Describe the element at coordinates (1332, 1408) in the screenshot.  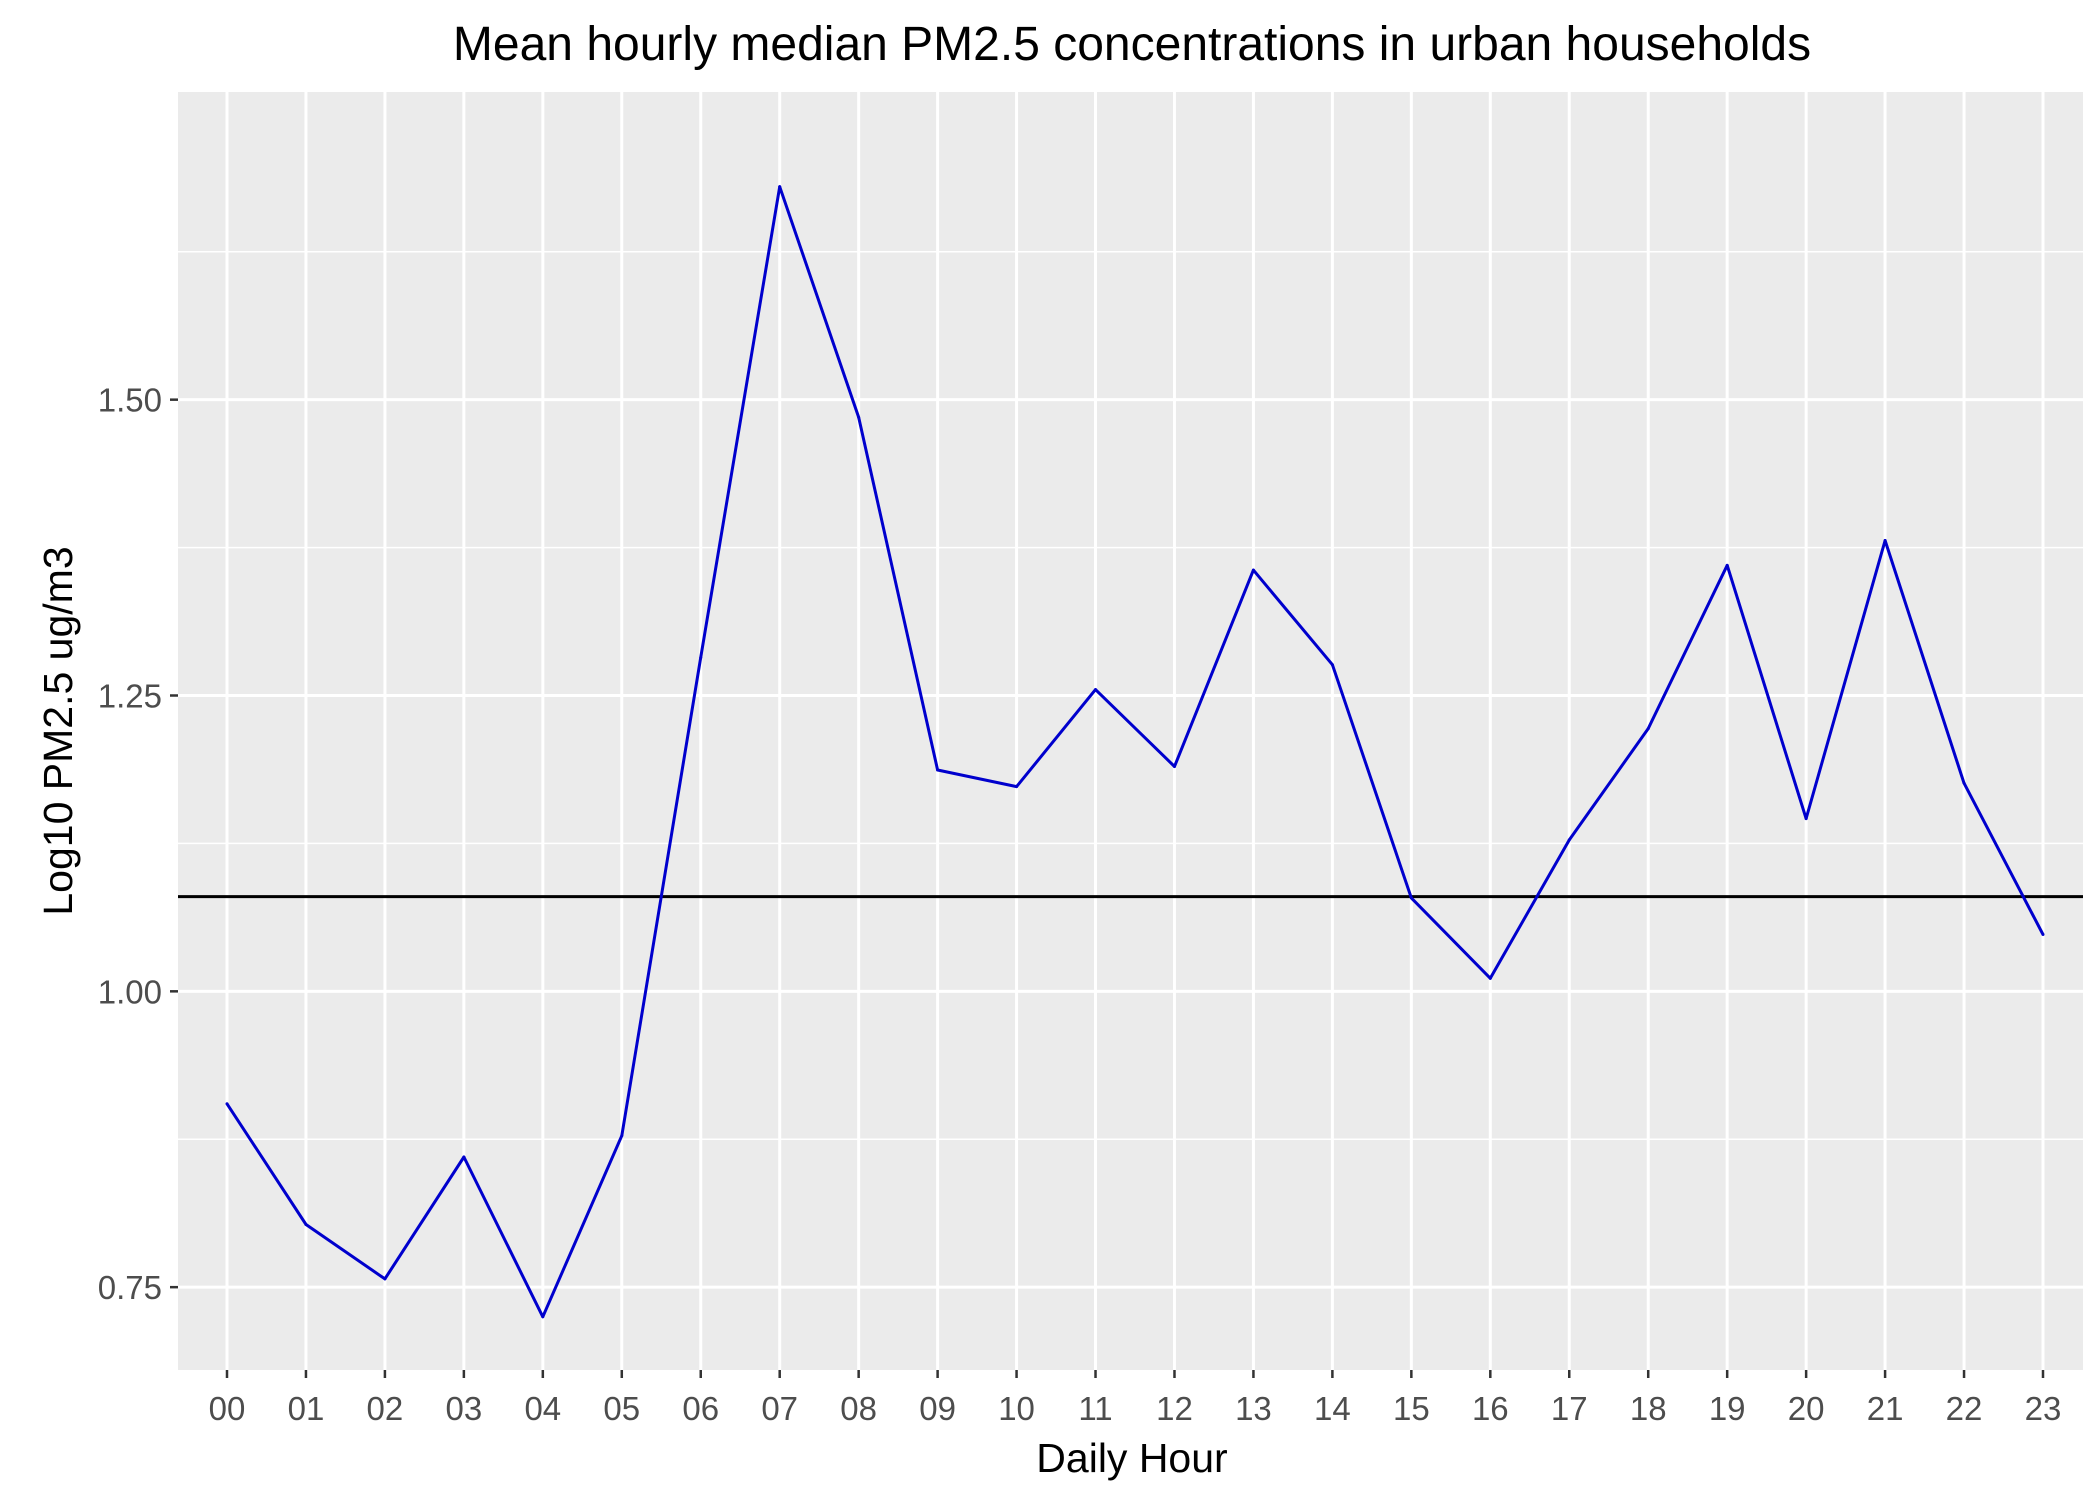
I see `x-tick-label: 14` at that location.